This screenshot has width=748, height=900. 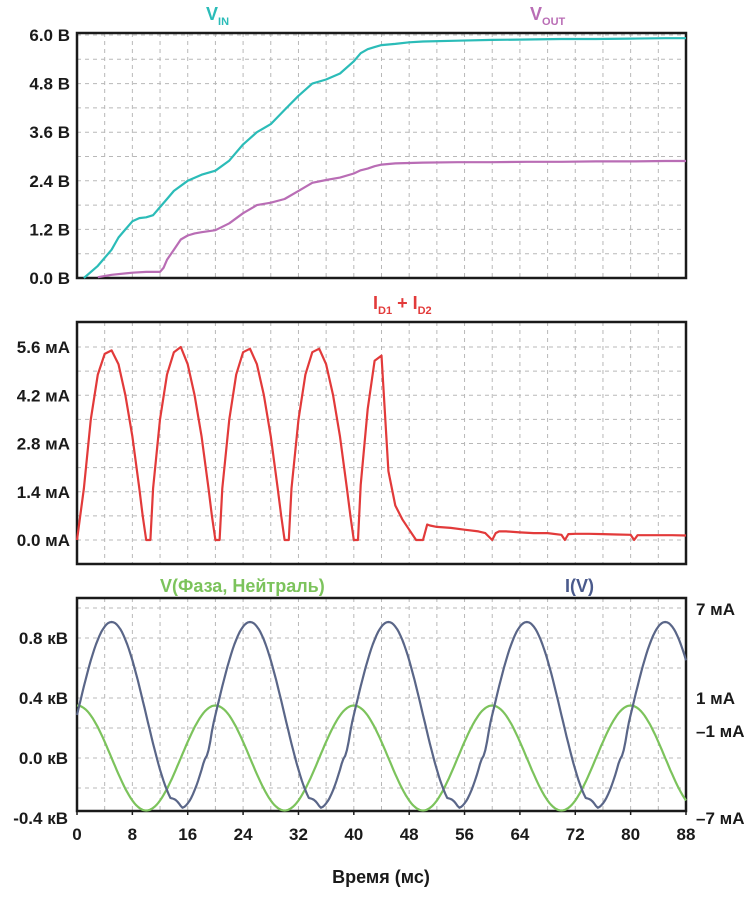 I want to click on current-y-tick: 5.6 мА, so click(x=43, y=347).